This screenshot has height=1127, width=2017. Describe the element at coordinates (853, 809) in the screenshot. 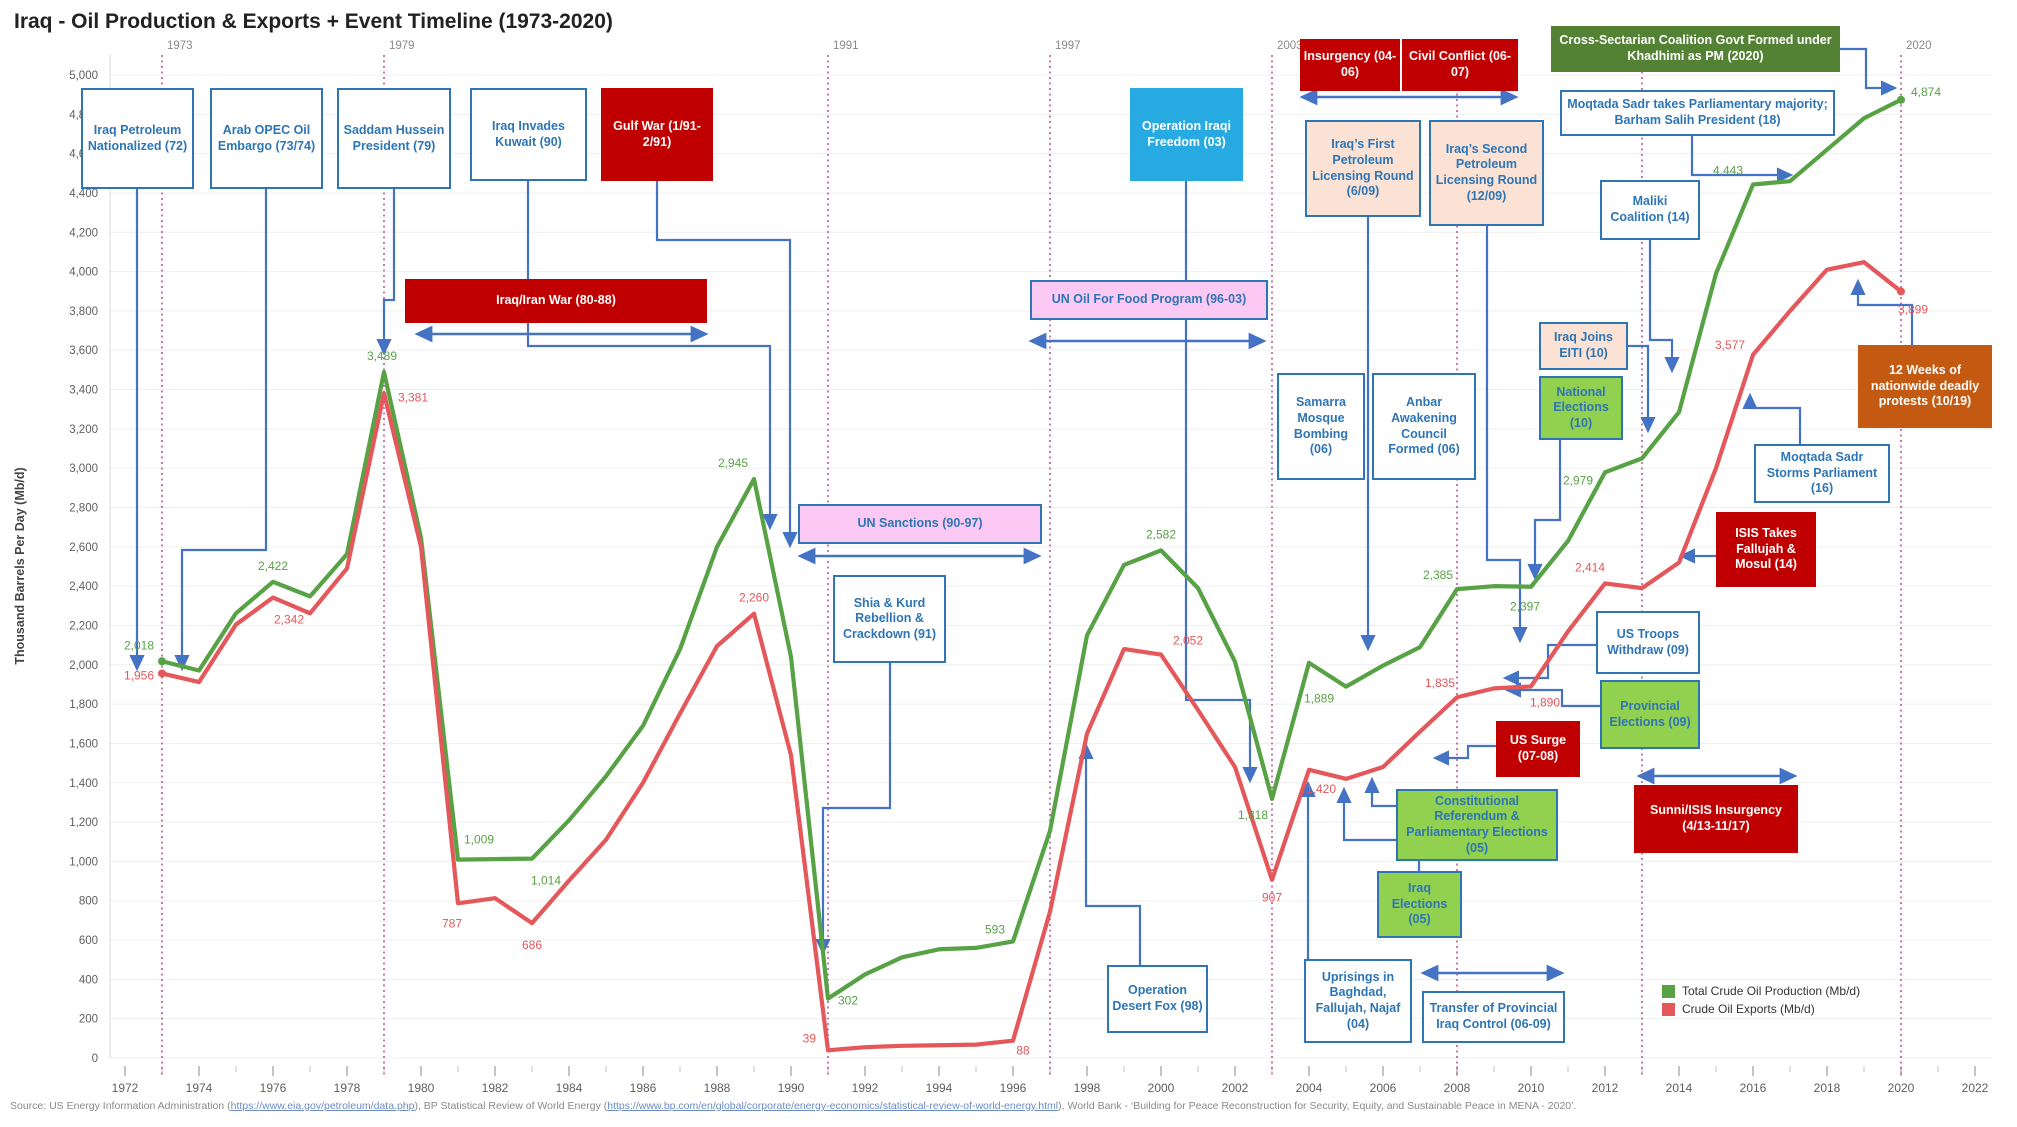

I see `connector-c-shia-kurd` at that location.